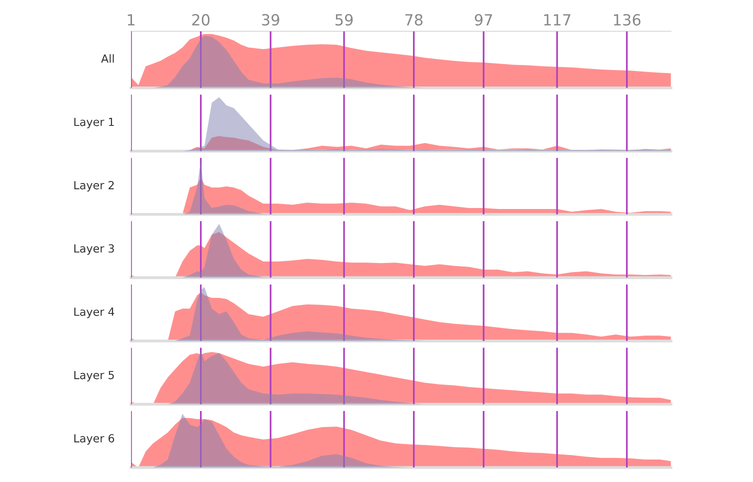 Image resolution: width=753 pixels, height=482 pixels. I want to click on y-axis-title: Layer 1, so click(94, 123).